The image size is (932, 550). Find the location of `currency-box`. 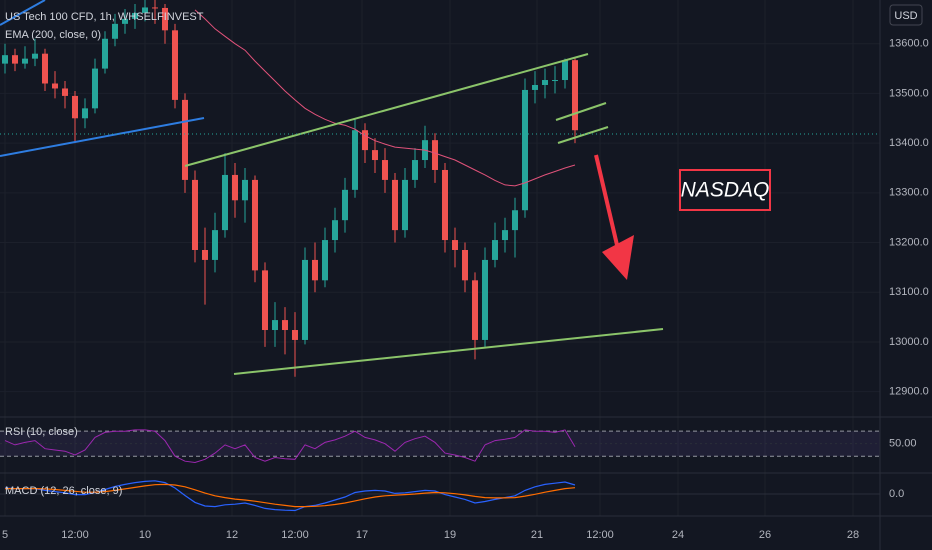

currency-box is located at coordinates (906, 15).